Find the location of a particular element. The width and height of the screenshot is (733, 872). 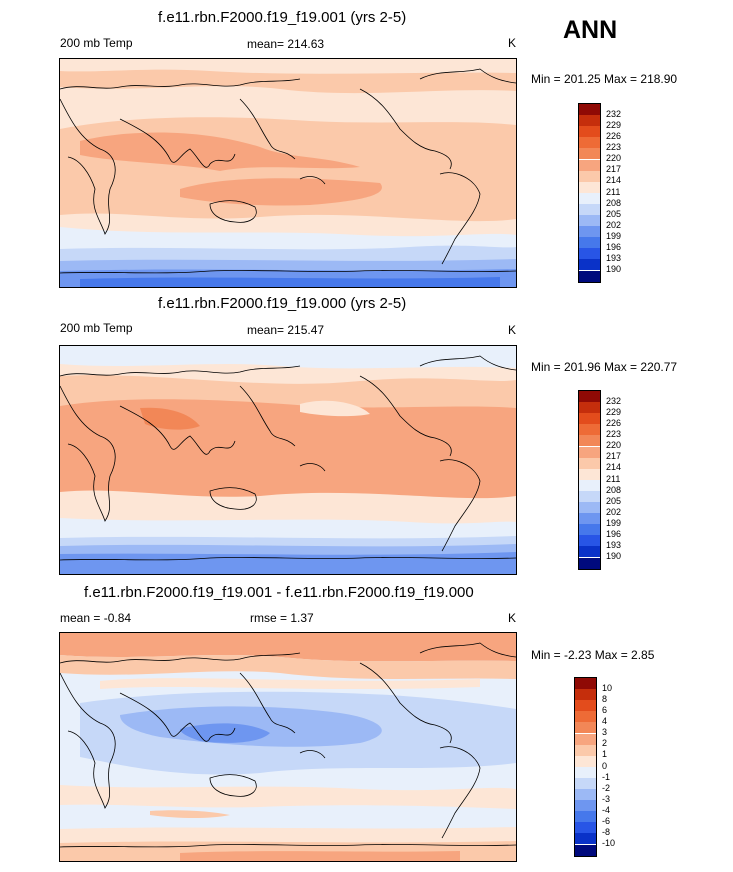

colorbar-tick-label: 10 is located at coordinates (607, 688).